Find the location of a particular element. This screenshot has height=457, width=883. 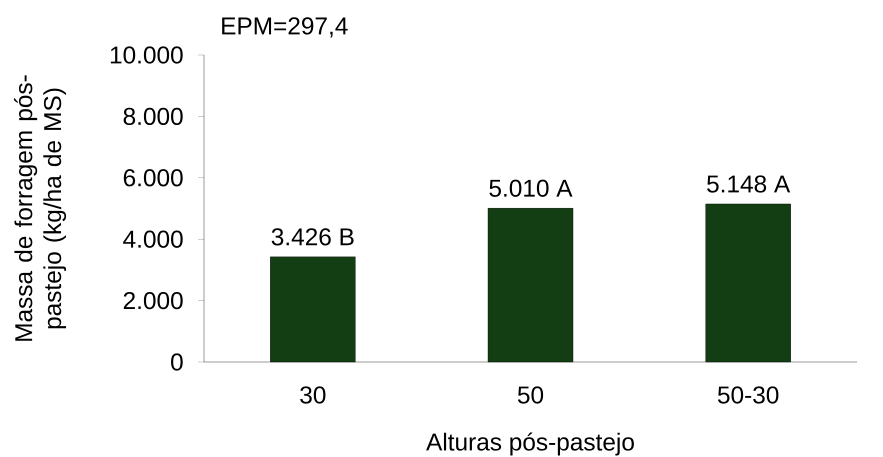

y-tick-label: 6.000 is located at coordinates (153, 177).